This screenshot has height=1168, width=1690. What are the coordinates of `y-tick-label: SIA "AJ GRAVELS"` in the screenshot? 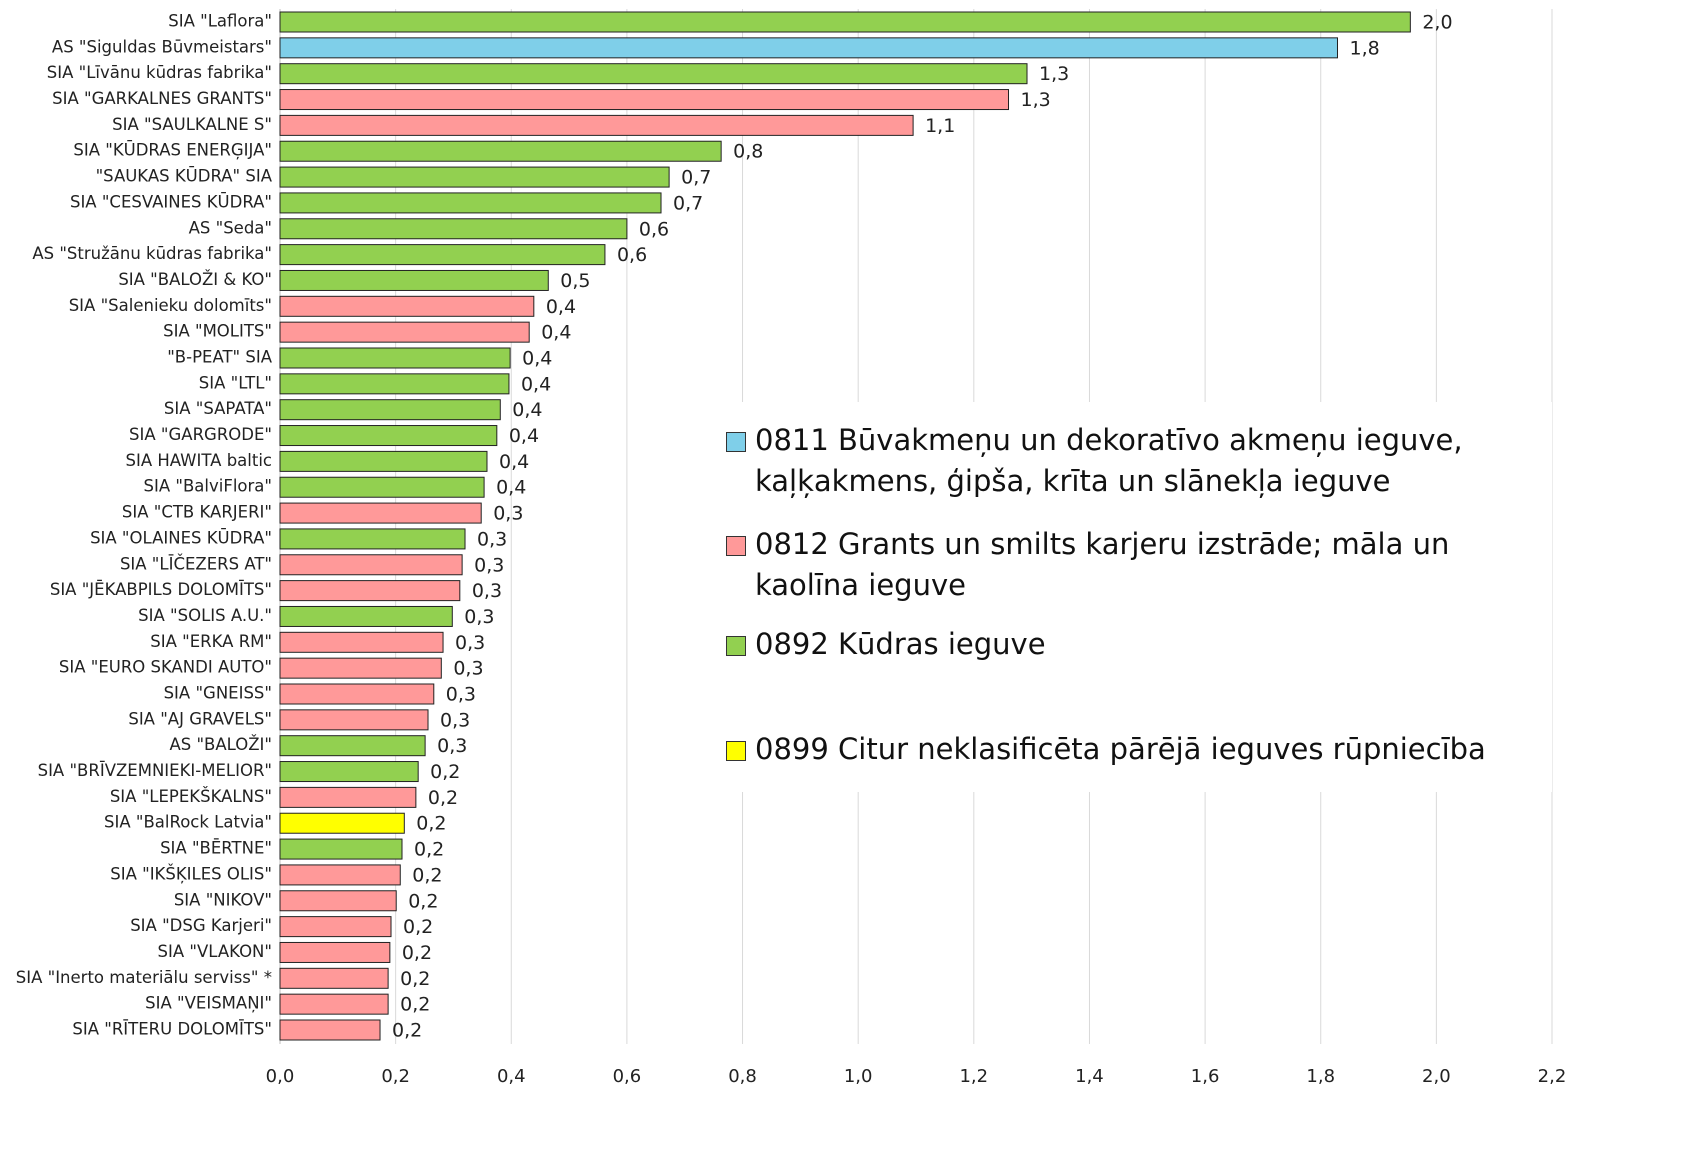 It's located at (200, 718).